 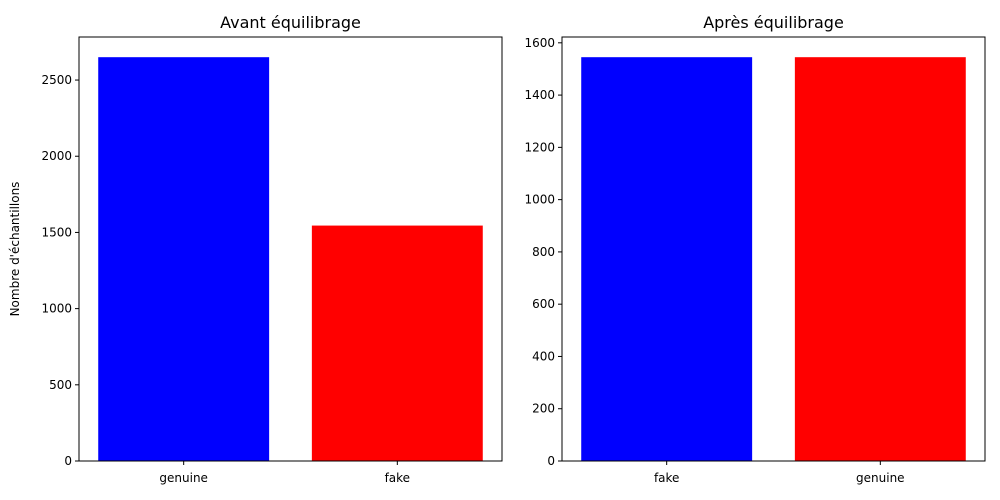 What do you see at coordinates (539, 95) in the screenshot?
I see `y-tick-label: 1400` at bounding box center [539, 95].